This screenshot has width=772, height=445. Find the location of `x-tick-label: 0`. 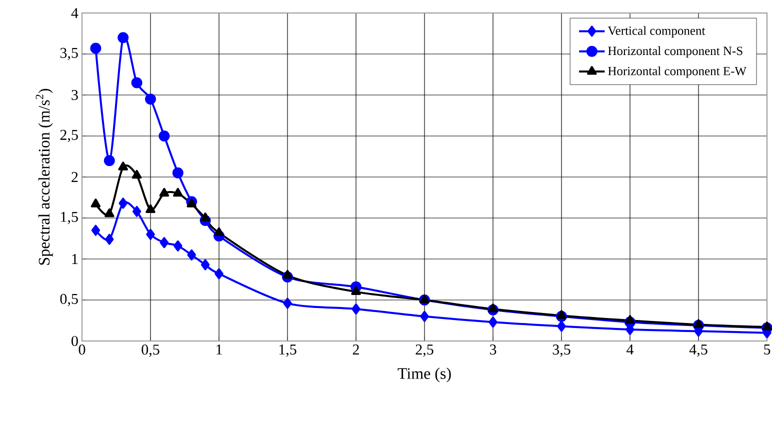

x-tick-label: 0 is located at coordinates (82, 349).